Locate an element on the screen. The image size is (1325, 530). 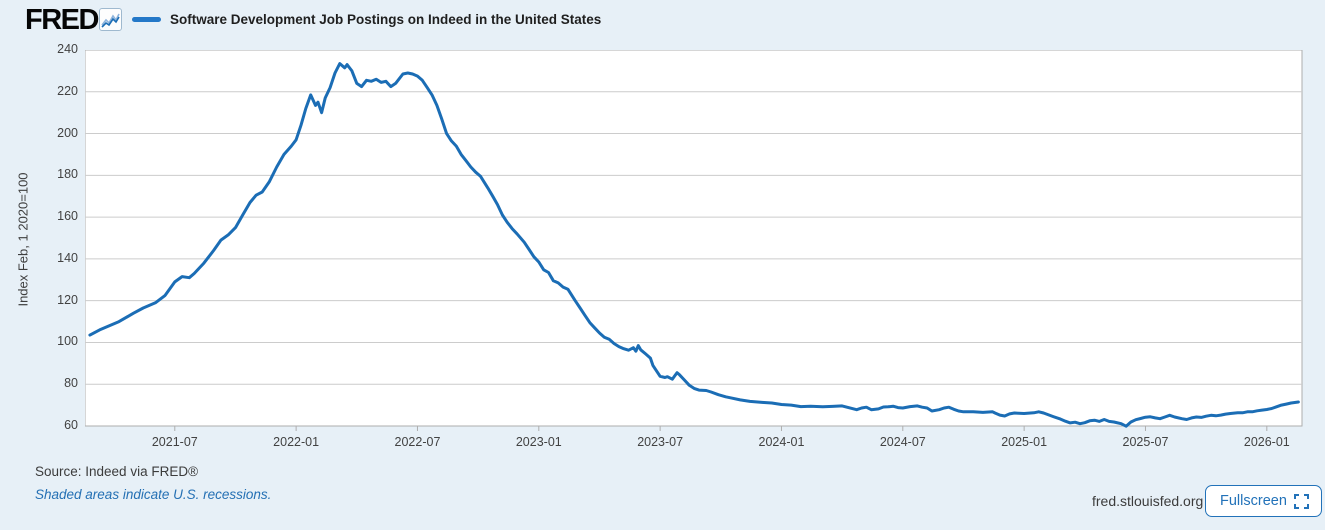
x-tick-label: 2026-01 is located at coordinates (1266, 442).